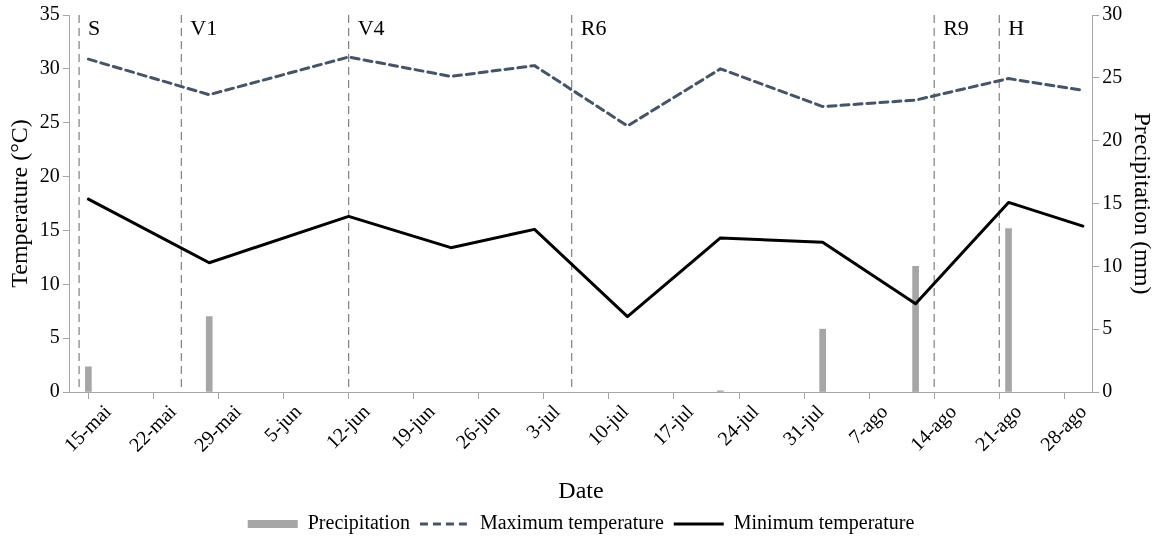 The image size is (1164, 544). I want to click on ref-line-label: R6, so click(593, 27).